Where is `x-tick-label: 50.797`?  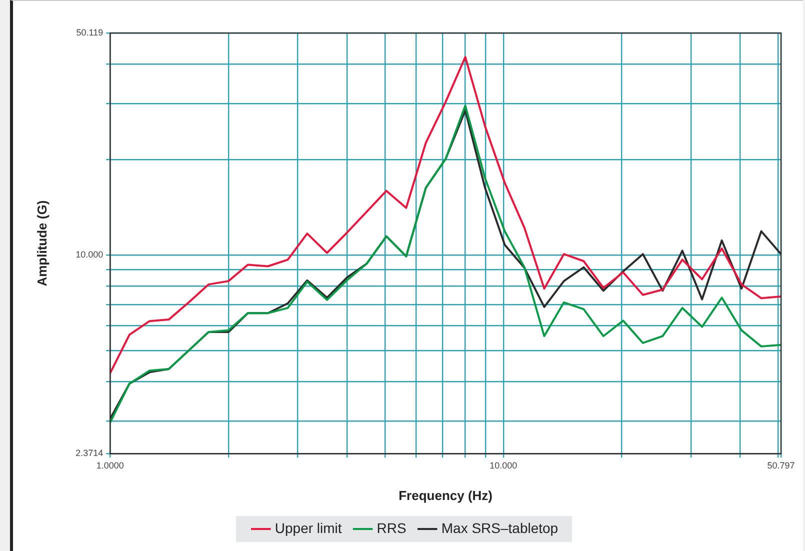
x-tick-label: 50.797 is located at coordinates (781, 465).